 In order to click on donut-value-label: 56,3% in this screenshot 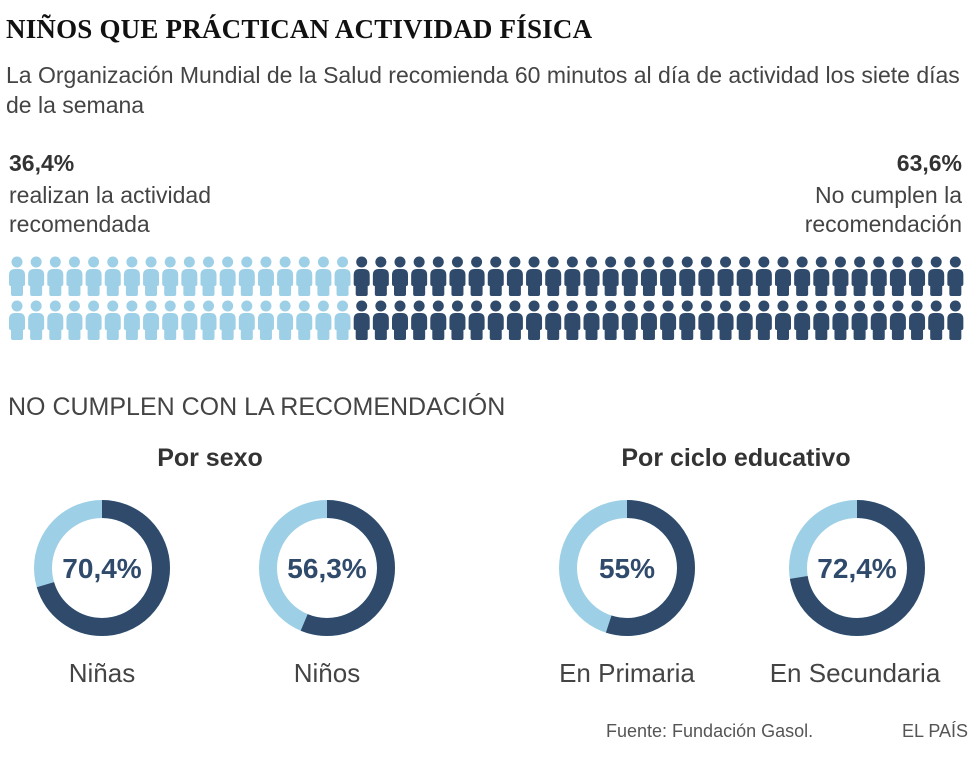, I will do `click(326, 568)`.